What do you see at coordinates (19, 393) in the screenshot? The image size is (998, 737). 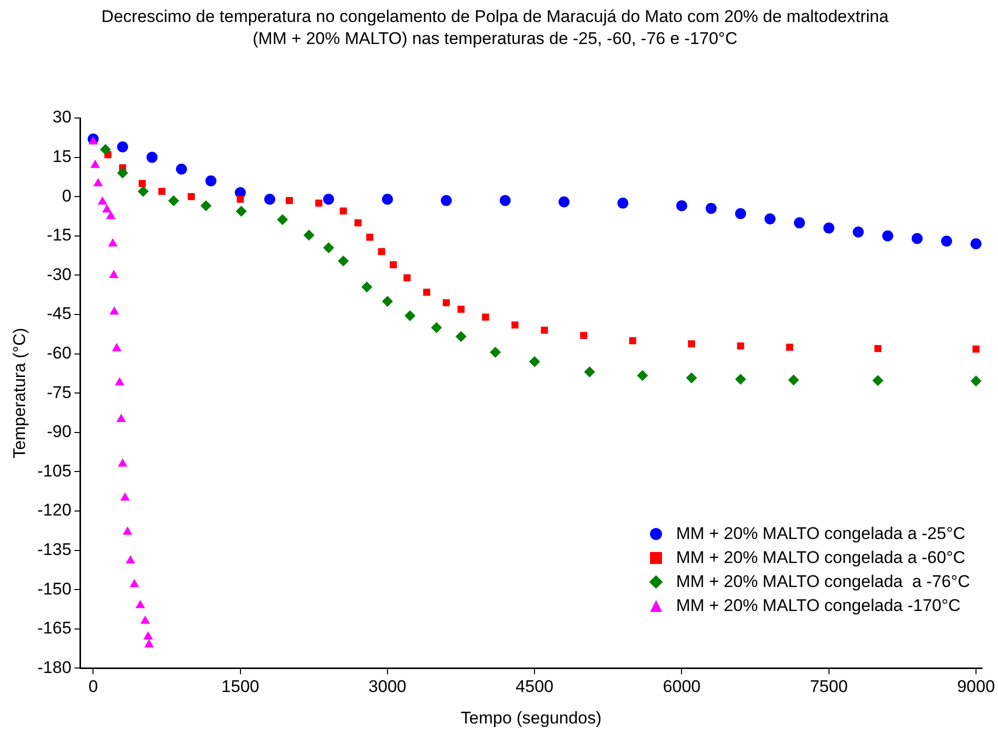 I see `y-axis-title: Temperatura (°C)` at bounding box center [19, 393].